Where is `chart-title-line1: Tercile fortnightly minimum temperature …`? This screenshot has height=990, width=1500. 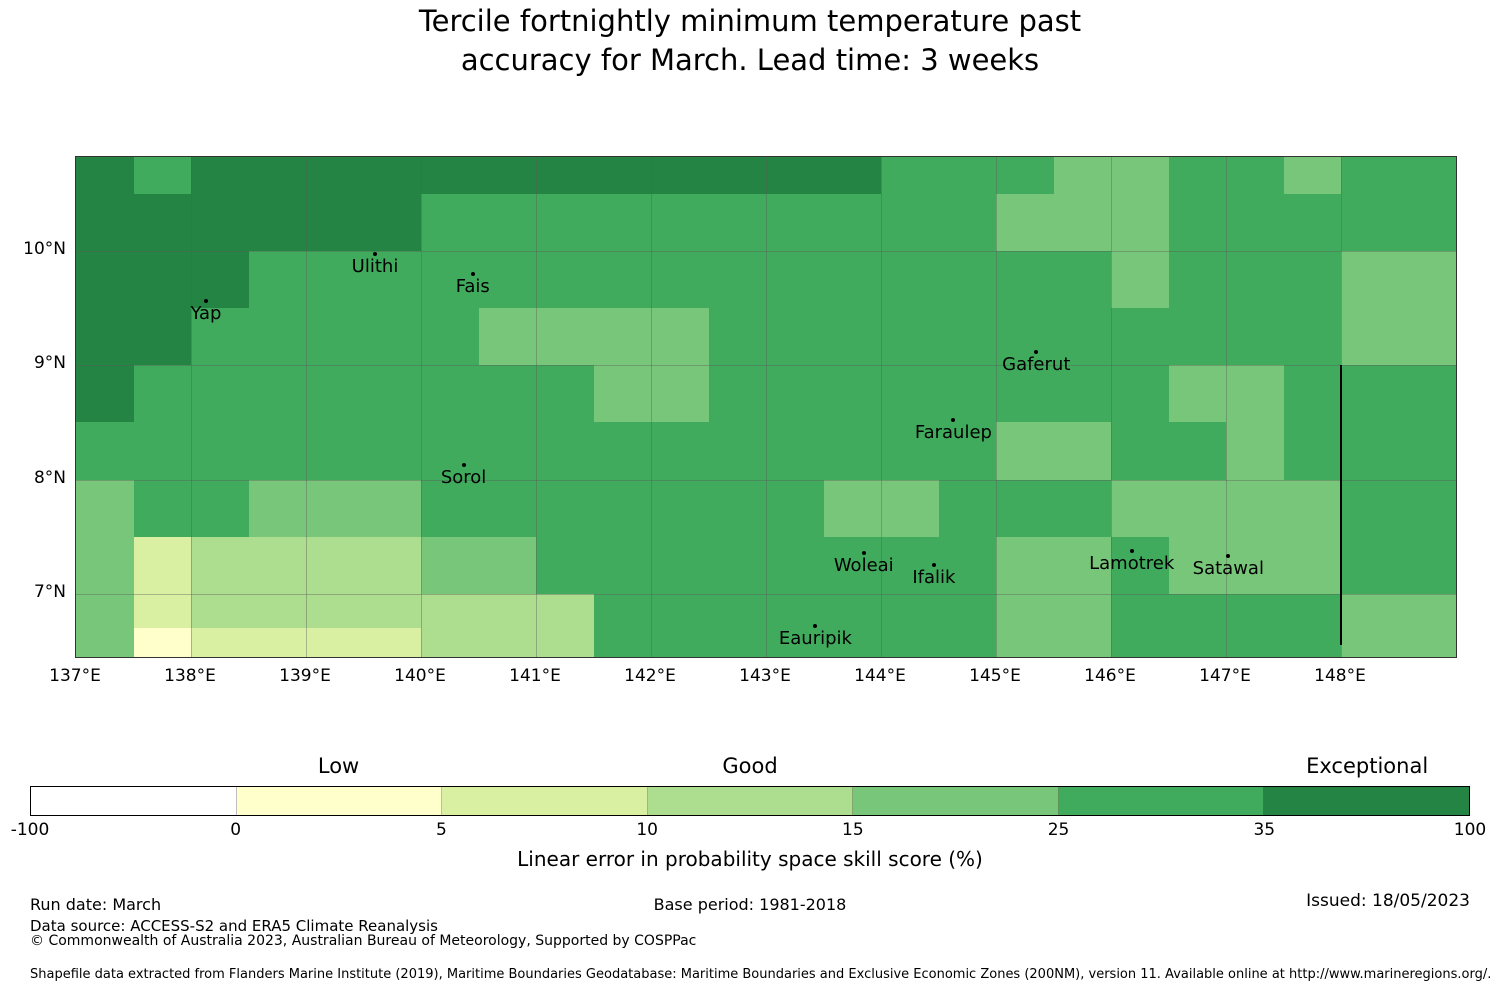 chart-title-line1: Tercile fortnightly minimum temperature … is located at coordinates (750, 21).